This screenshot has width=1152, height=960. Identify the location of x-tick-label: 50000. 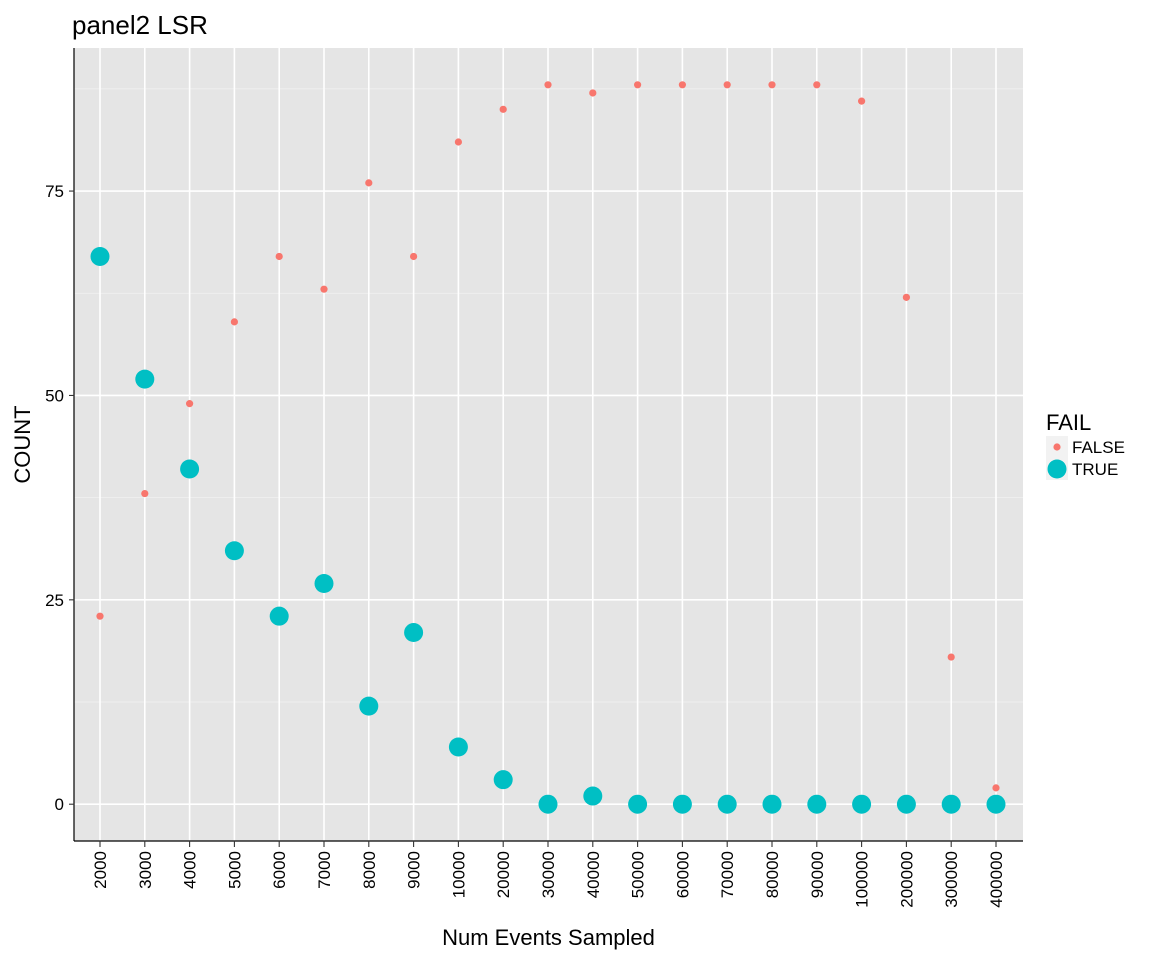
(638, 874).